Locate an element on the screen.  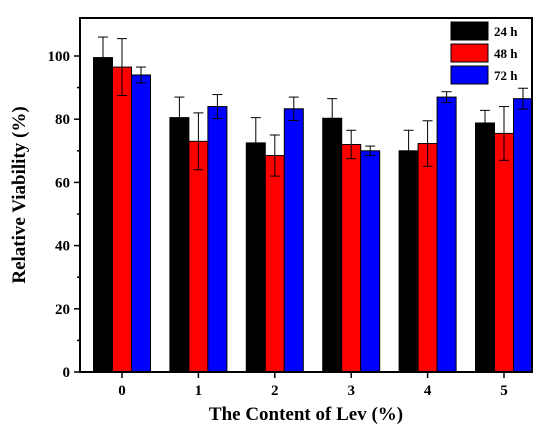
y-axis-ticks: 0 20 40 60 80 100 is located at coordinates (64, 215).